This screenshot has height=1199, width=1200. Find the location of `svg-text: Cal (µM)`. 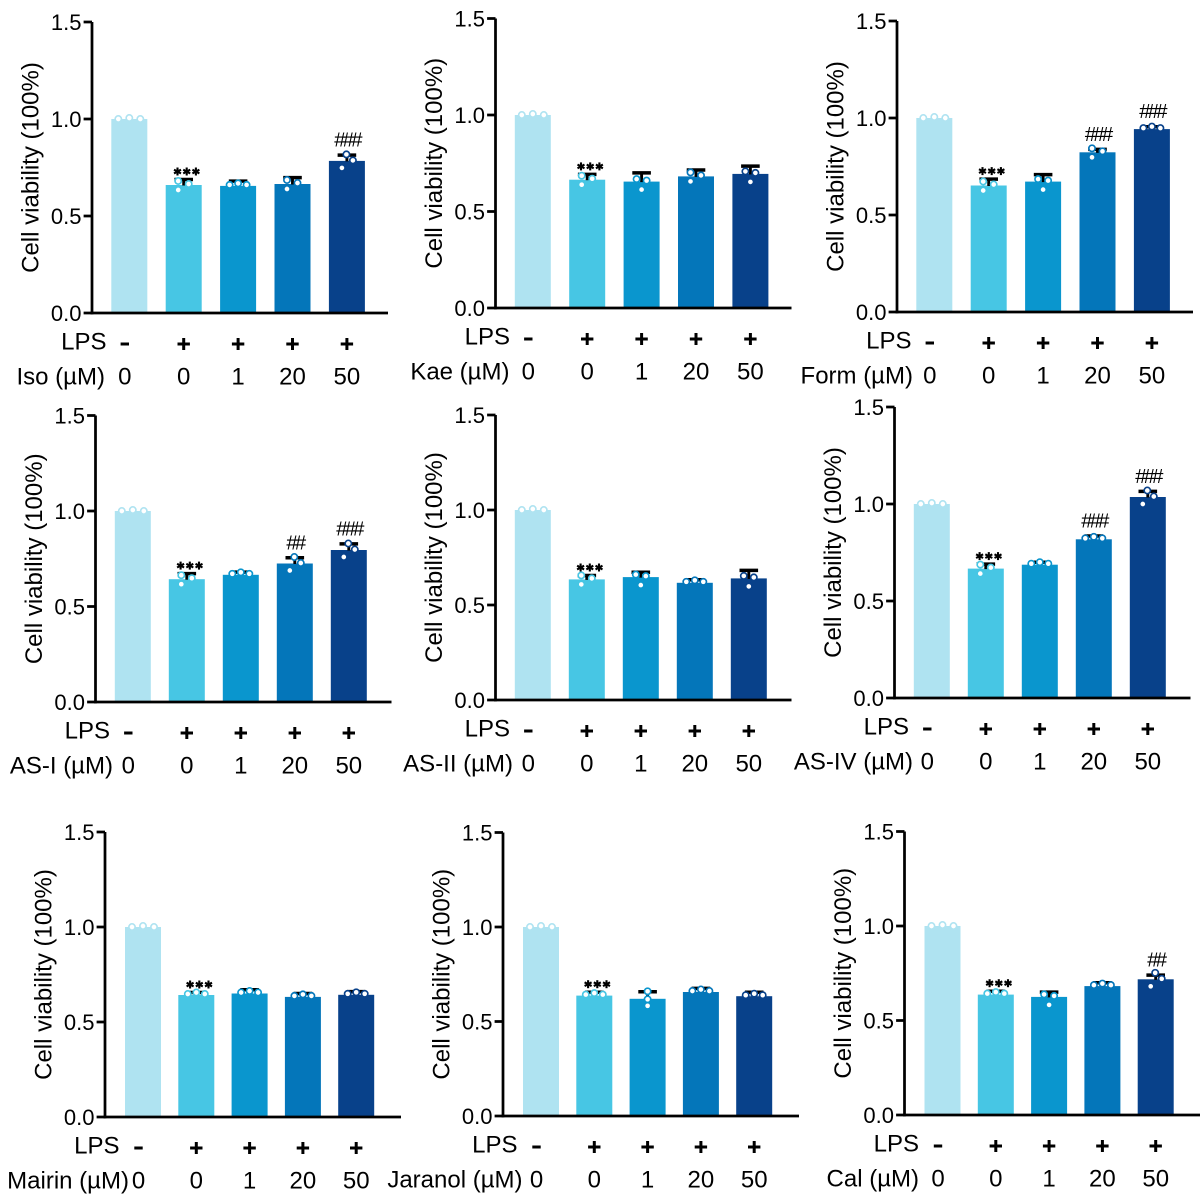

svg-text: Cal (µM) is located at coordinates (873, 1179).